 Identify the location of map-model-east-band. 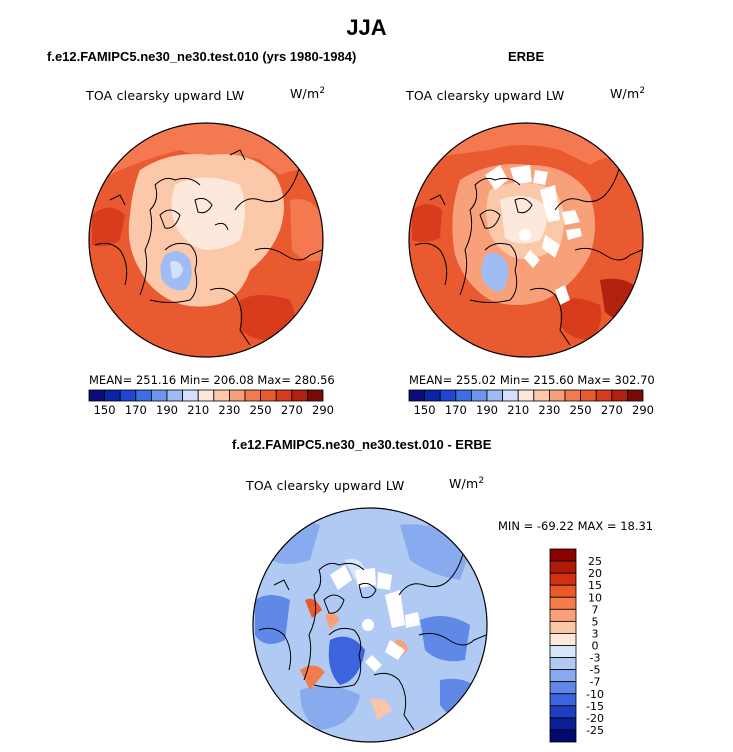
(306, 230).